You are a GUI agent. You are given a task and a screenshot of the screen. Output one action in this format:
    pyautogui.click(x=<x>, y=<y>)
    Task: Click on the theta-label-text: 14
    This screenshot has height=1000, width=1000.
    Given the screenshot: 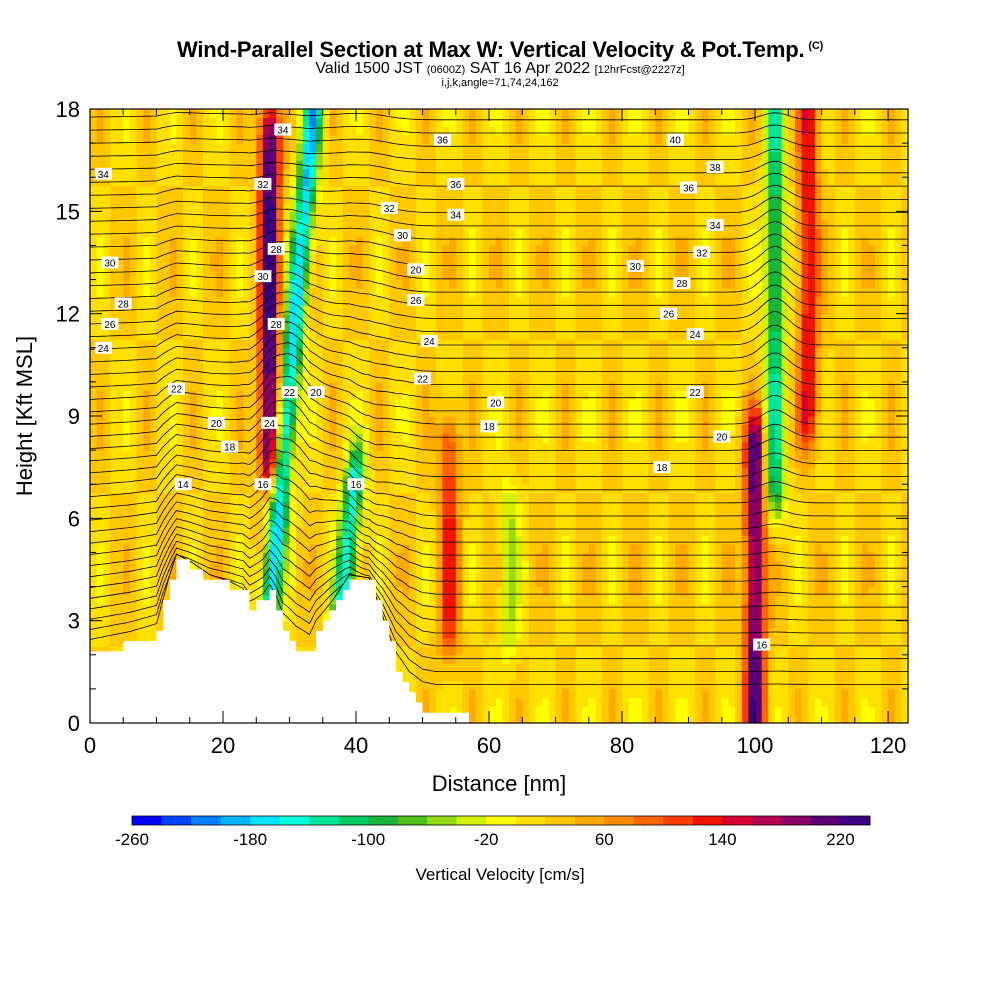 What is the action you would take?
    pyautogui.click(x=184, y=485)
    